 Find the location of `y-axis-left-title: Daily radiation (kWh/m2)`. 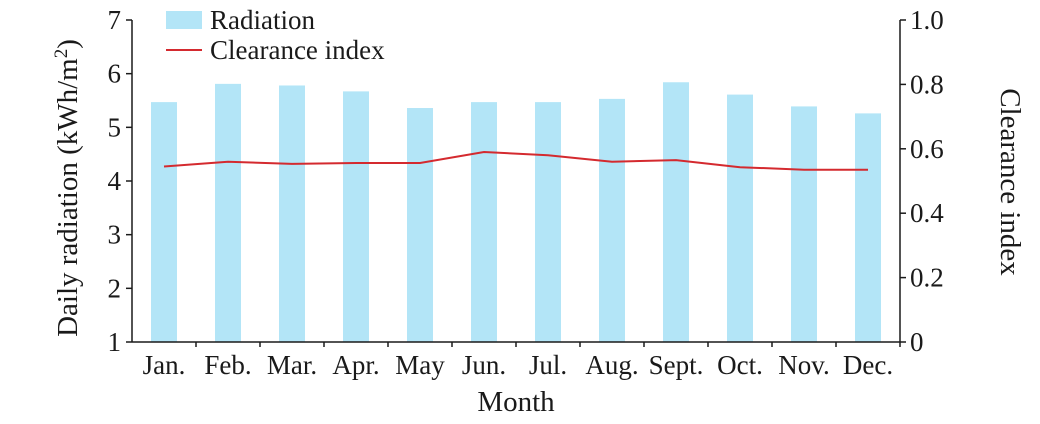

y-axis-left-title: Daily radiation (kWh/m2) is located at coordinates (68, 188).